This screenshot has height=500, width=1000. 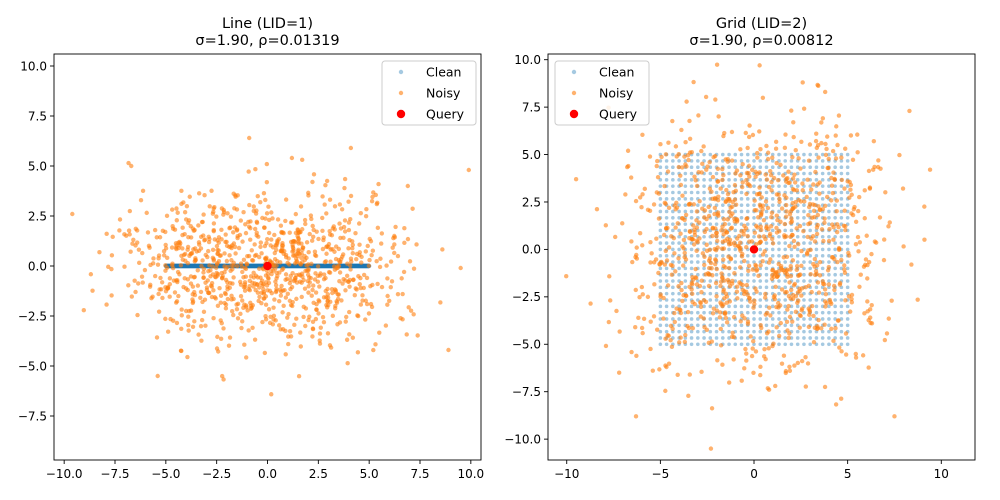 What do you see at coordinates (531, 250) in the screenshot?
I see `y-tick-label: 0.0` at bounding box center [531, 250].